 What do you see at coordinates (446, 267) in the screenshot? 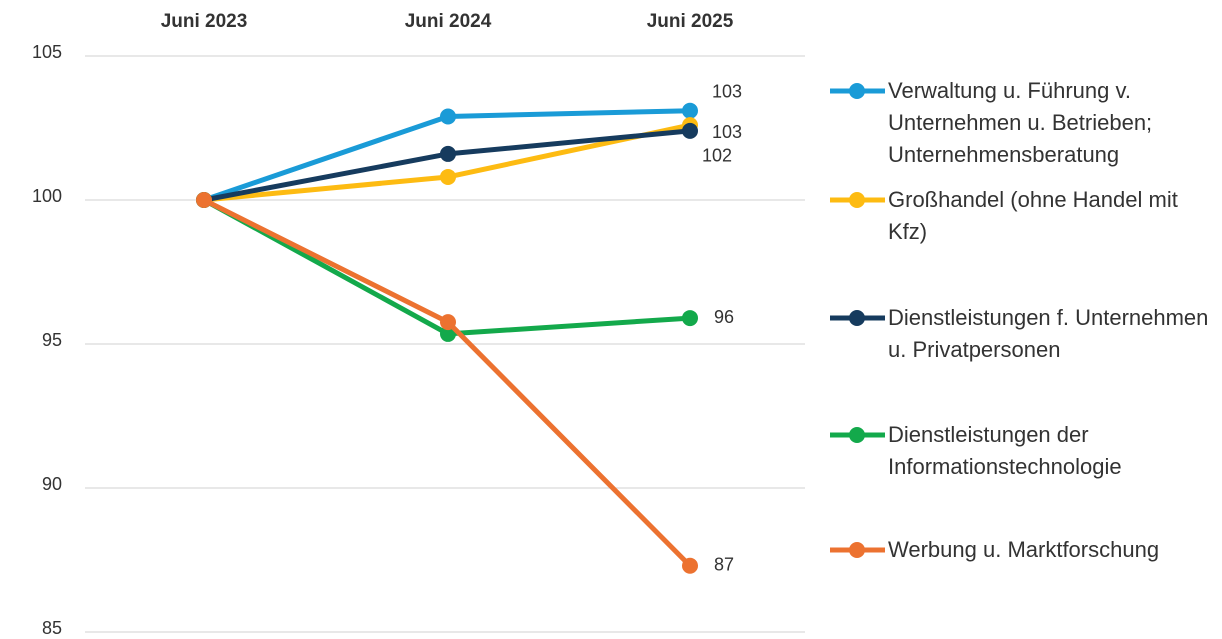
I see `series-line` at bounding box center [446, 267].